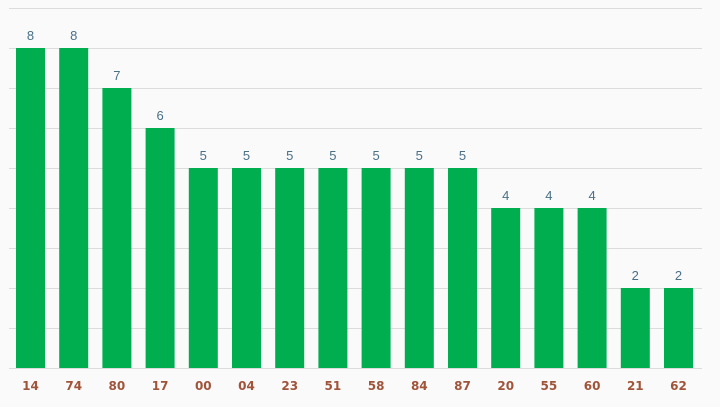 The width and height of the screenshot is (720, 407). What do you see at coordinates (419, 155) in the screenshot?
I see `value-label-84: 5` at bounding box center [419, 155].